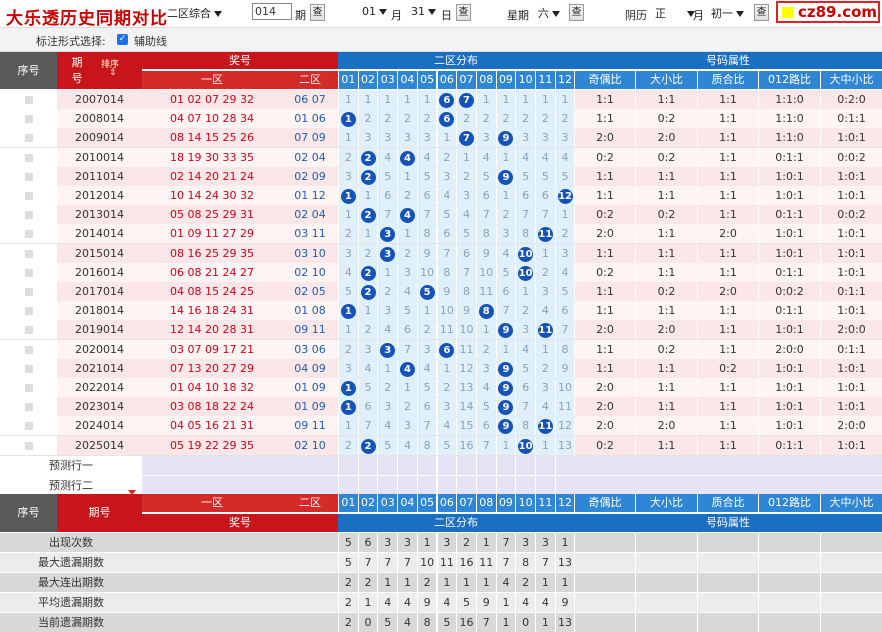 The image size is (882, 632). I want to click on dist-cell: 16, so click(466, 445).